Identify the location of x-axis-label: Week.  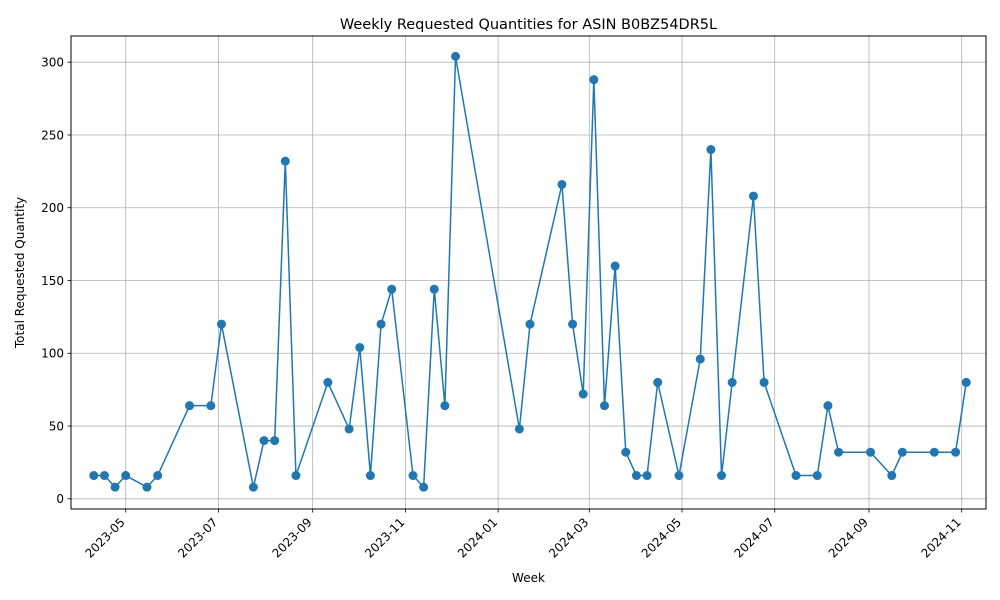
(528, 578).